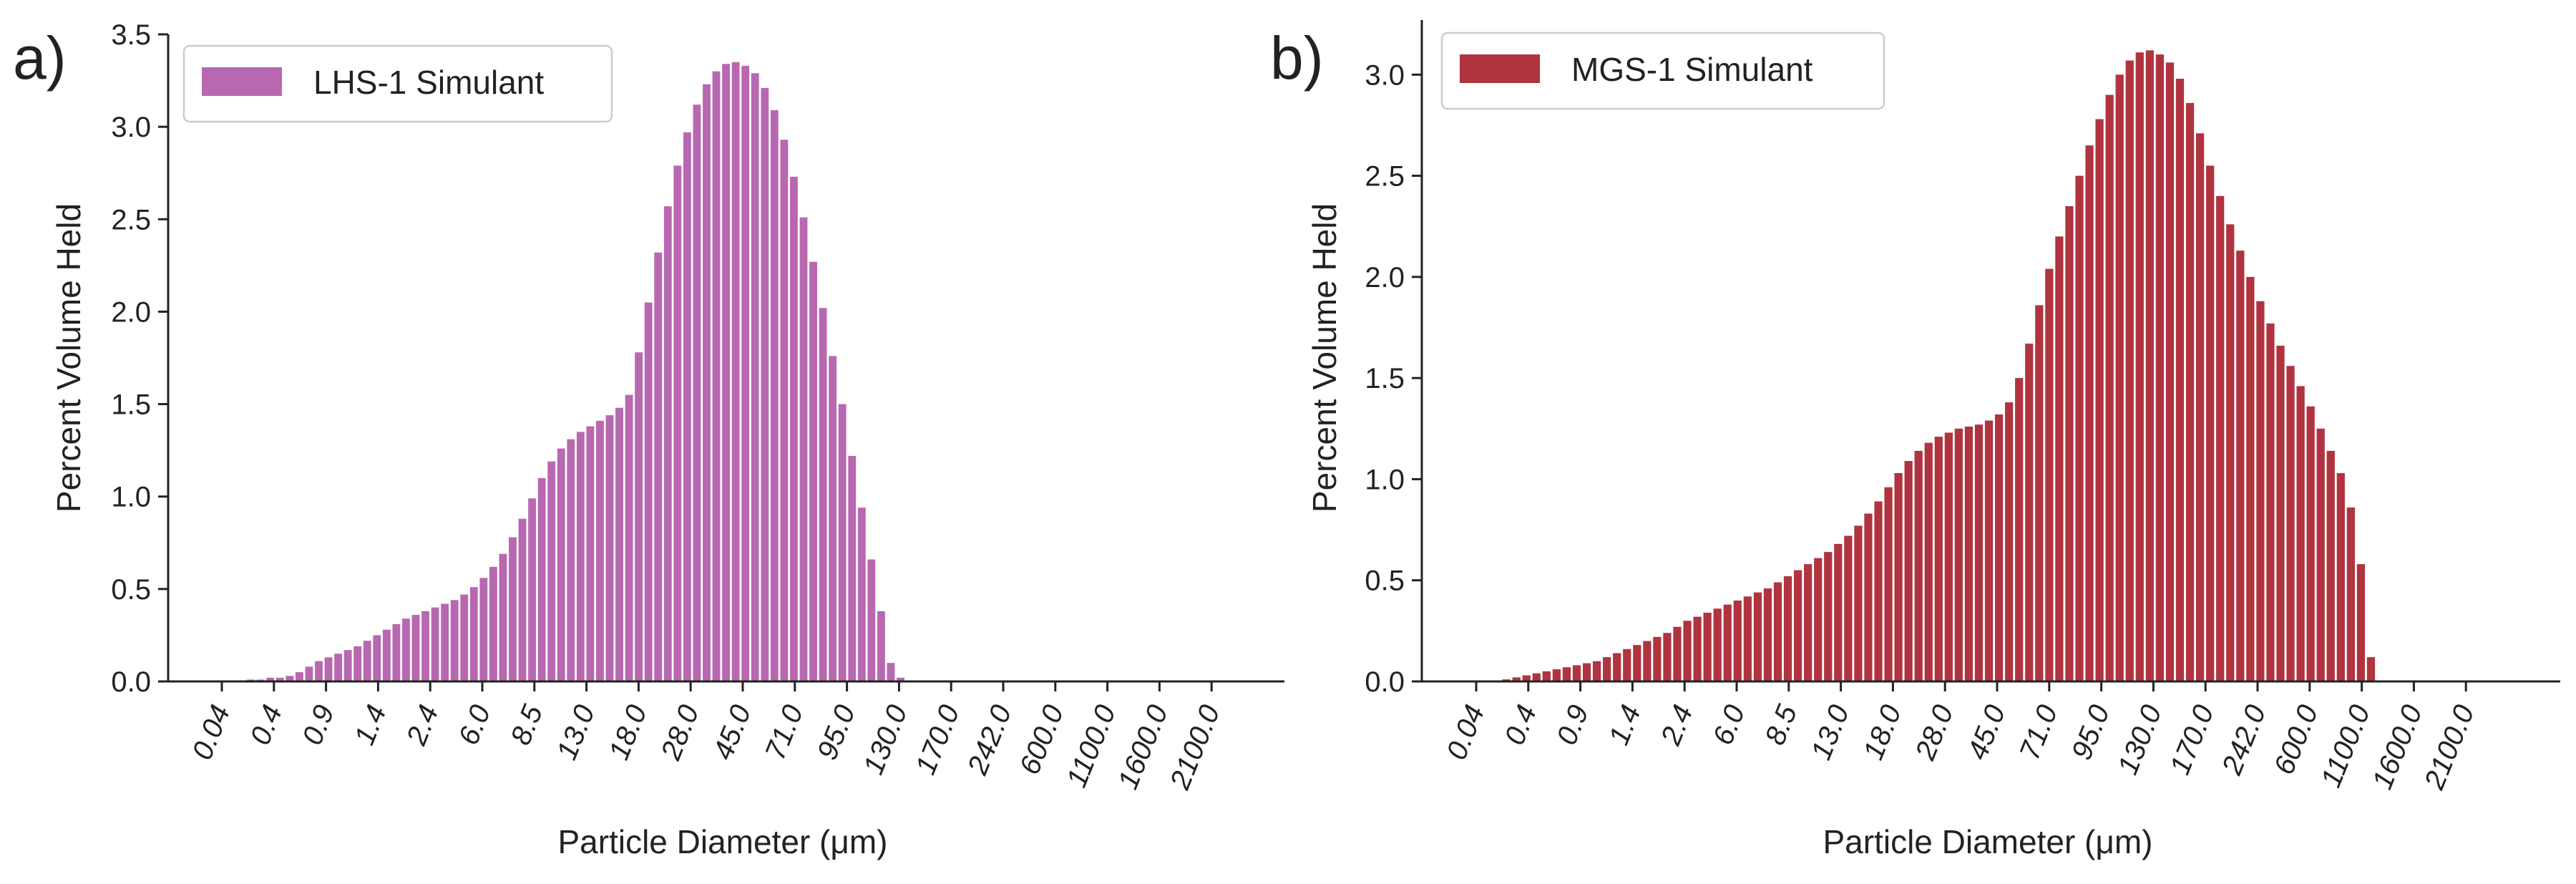 The height and width of the screenshot is (884, 2576). What do you see at coordinates (131, 219) in the screenshot?
I see `panel-a-y-tick-label: 2.5` at bounding box center [131, 219].